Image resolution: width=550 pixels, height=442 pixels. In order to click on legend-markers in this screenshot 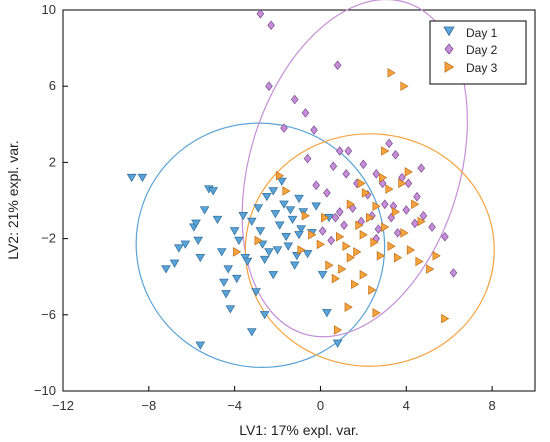, I will do `click(449, 49)`.